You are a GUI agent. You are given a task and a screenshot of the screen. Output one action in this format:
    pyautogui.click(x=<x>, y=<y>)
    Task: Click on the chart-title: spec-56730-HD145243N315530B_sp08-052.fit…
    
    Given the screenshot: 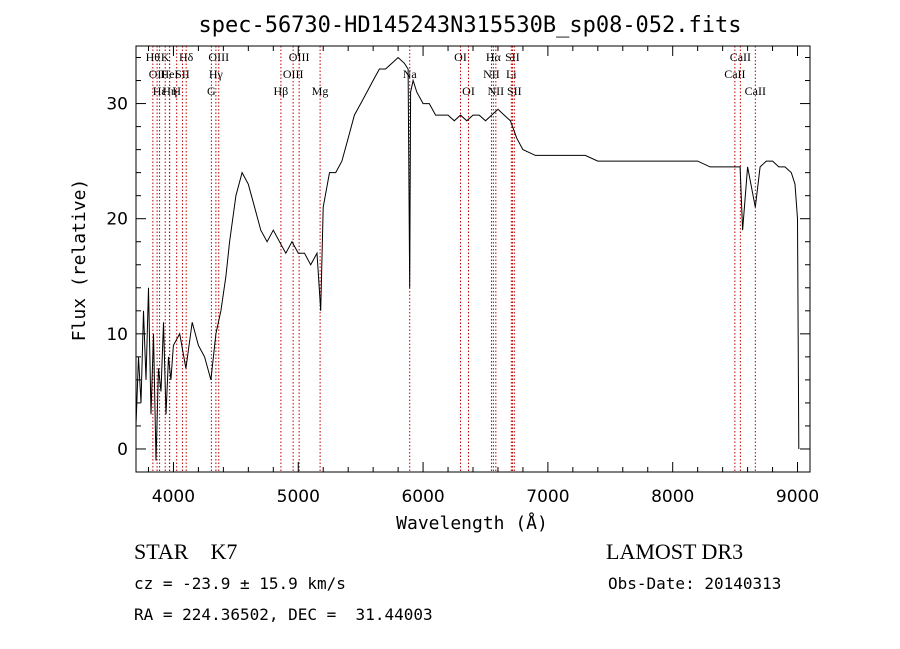 What is the action you would take?
    pyautogui.click(x=469, y=25)
    